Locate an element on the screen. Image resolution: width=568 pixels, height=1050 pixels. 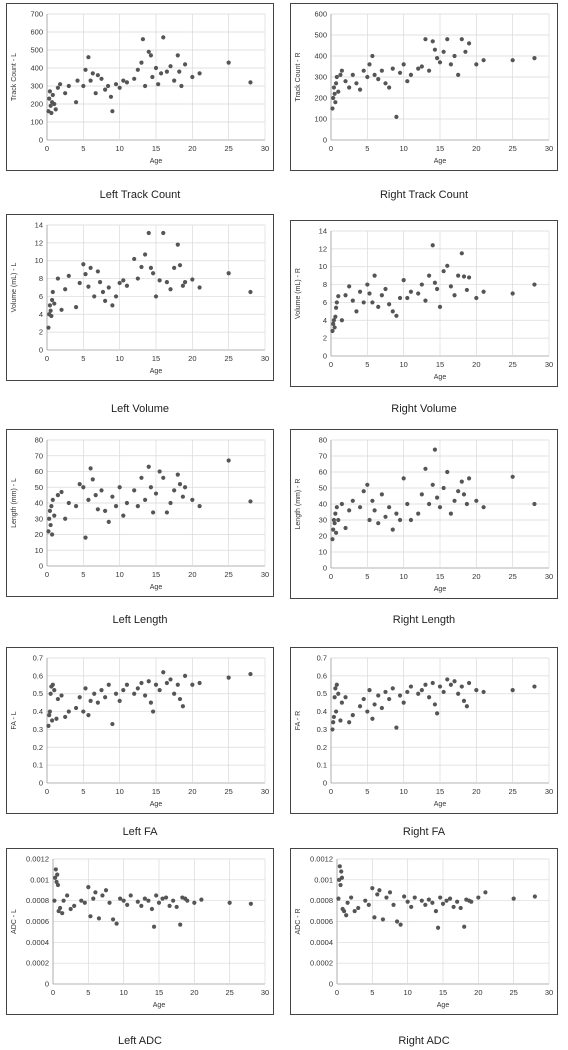
y-tick-label: 0.0012 is located at coordinates (321, 859).